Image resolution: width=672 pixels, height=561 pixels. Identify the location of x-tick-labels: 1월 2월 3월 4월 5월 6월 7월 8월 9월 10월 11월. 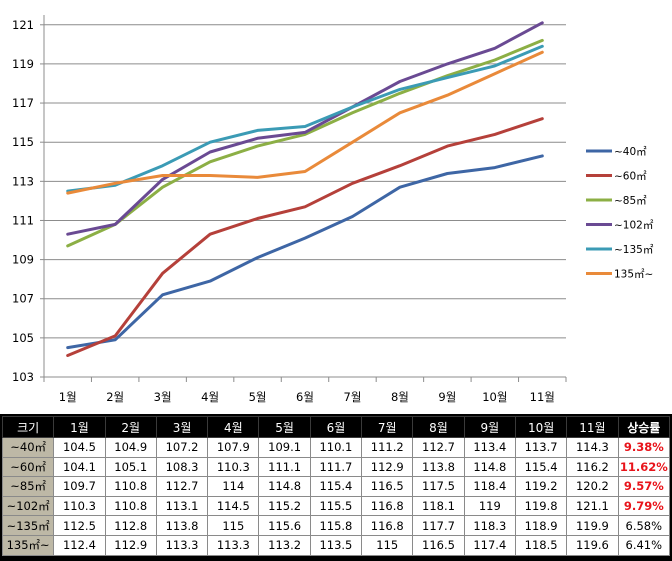
(307, 397).